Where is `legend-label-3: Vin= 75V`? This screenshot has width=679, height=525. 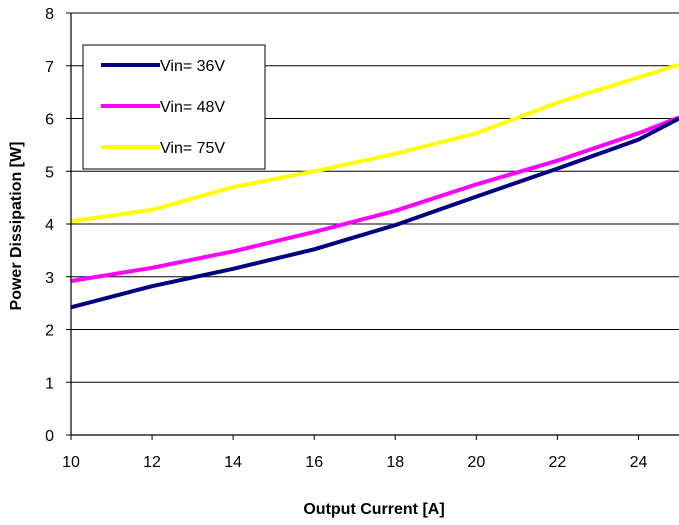 legend-label-3: Vin= 75V is located at coordinates (192, 148).